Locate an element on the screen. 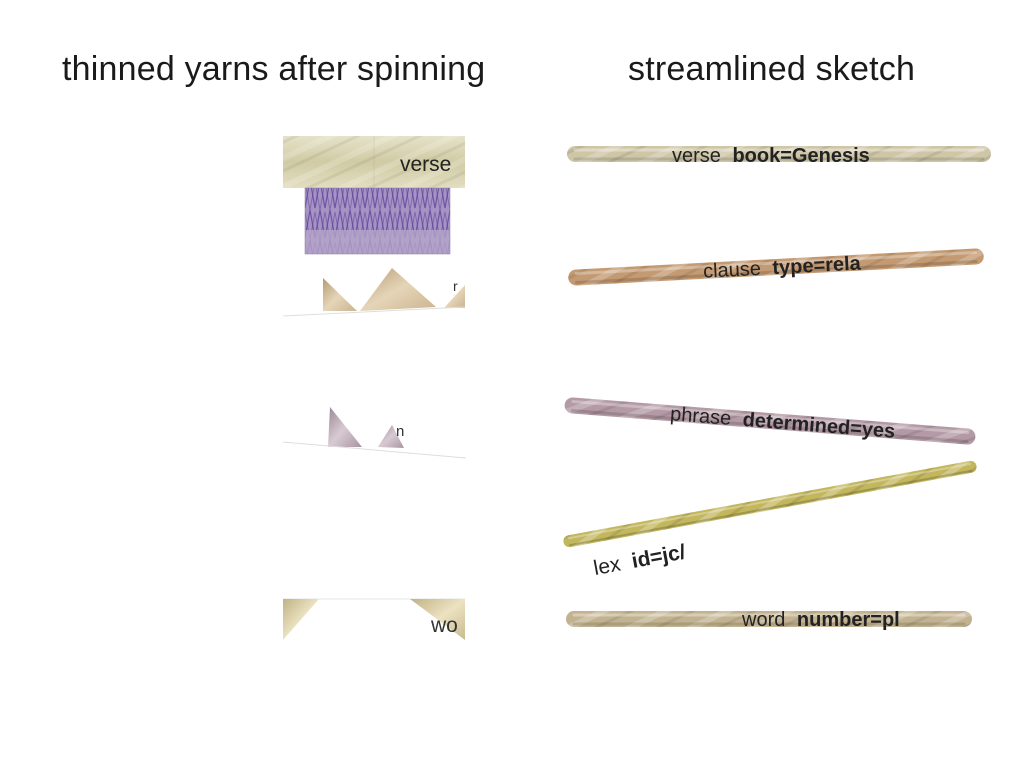 The image size is (1024, 768). svg-text: phrase determined=yes is located at coordinates (782, 423).